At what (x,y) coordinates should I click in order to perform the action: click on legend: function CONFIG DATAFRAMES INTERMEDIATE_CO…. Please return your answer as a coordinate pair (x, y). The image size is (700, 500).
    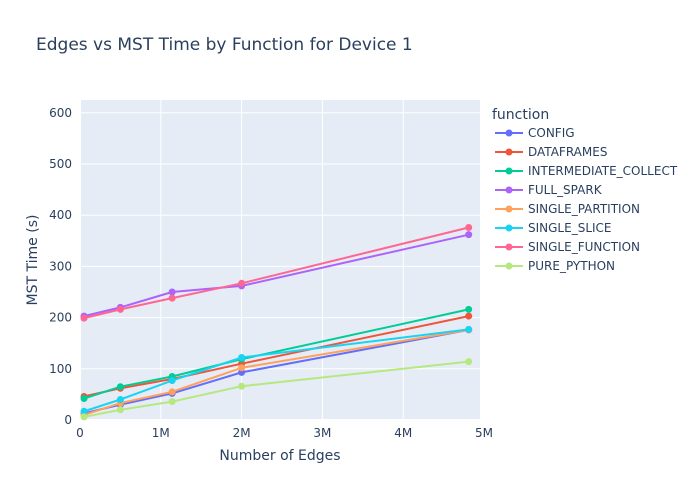
    Looking at the image, I should click on (585, 190).